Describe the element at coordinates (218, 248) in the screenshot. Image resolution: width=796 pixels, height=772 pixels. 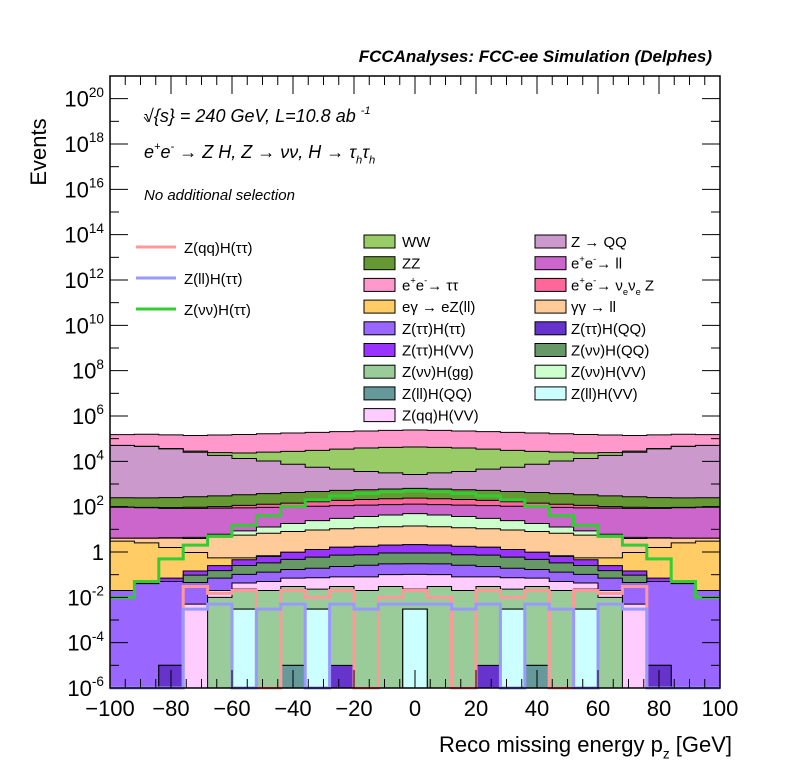
I see `legend-signal-label-part: Z(qq)H(ττ)` at that location.